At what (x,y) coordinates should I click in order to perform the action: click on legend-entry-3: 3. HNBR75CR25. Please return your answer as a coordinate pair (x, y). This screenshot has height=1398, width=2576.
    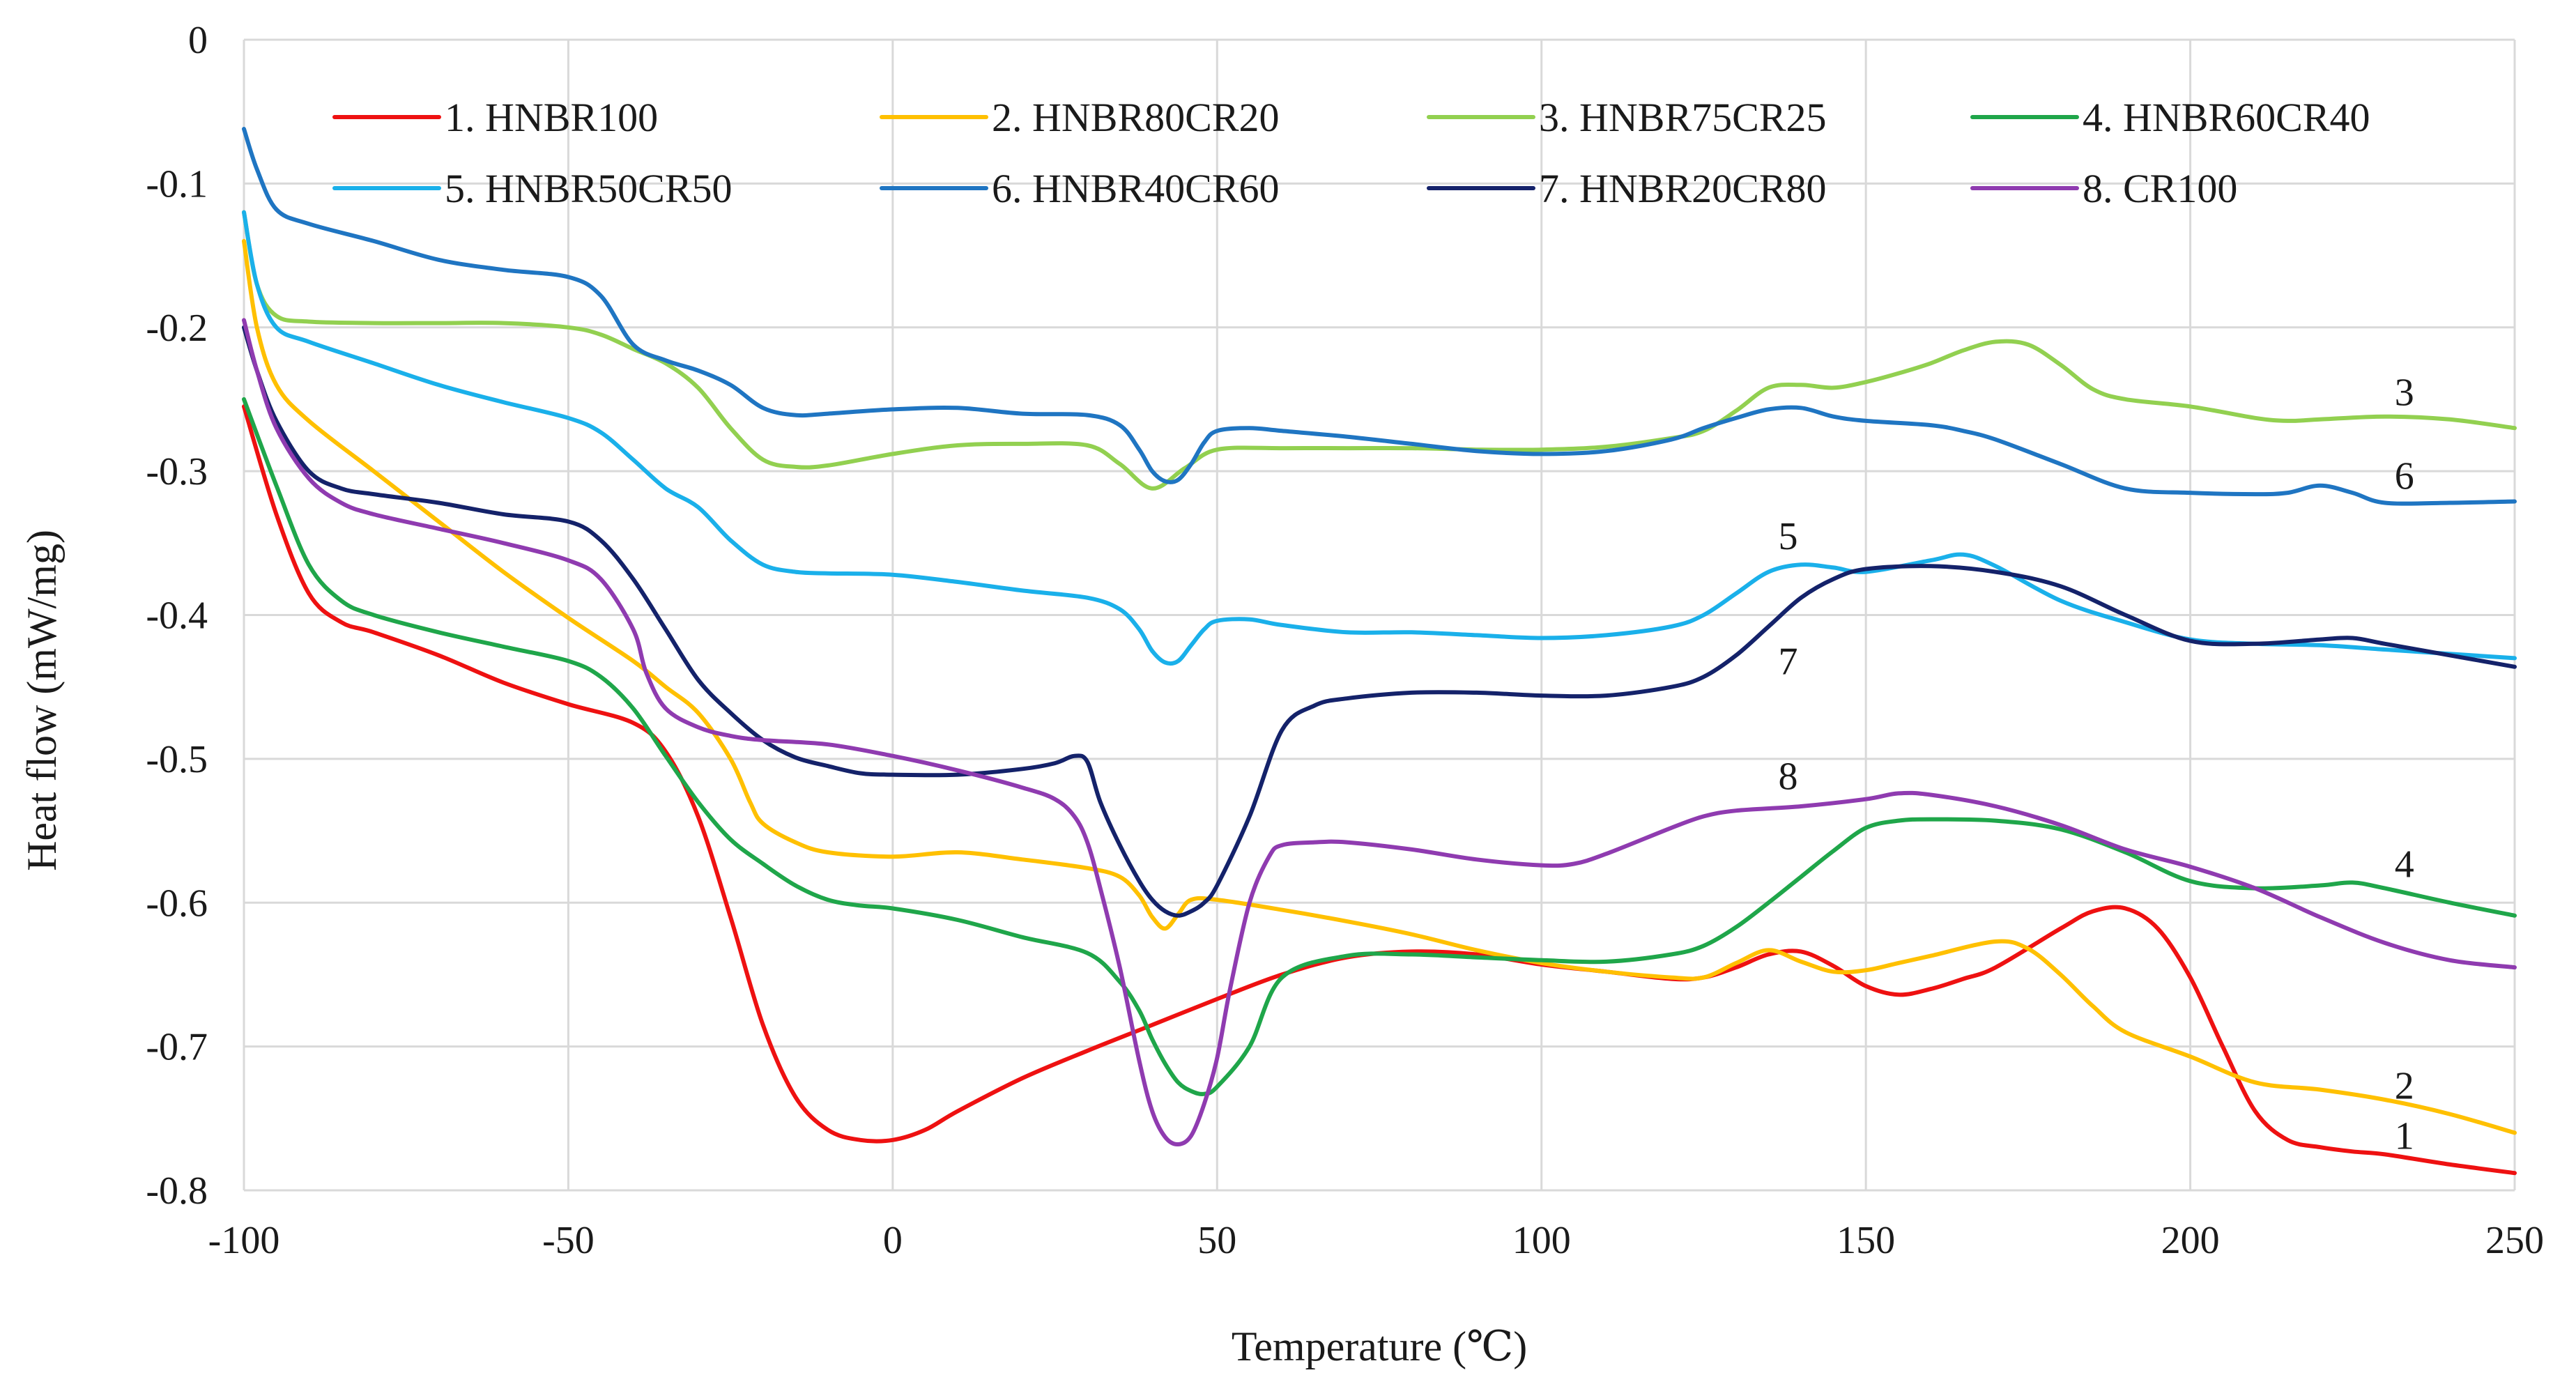
    Looking at the image, I should click on (1627, 117).